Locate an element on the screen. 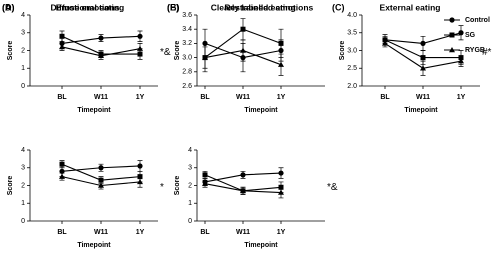 This screenshot has width=500, height=256. y-tick-label: 2.8 is located at coordinates (187, 72).